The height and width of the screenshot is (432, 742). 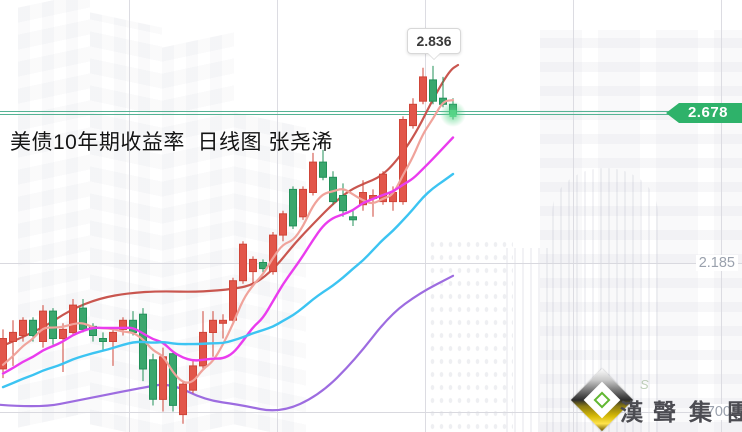 I want to click on logo-s-mark: S, so click(x=644, y=384).